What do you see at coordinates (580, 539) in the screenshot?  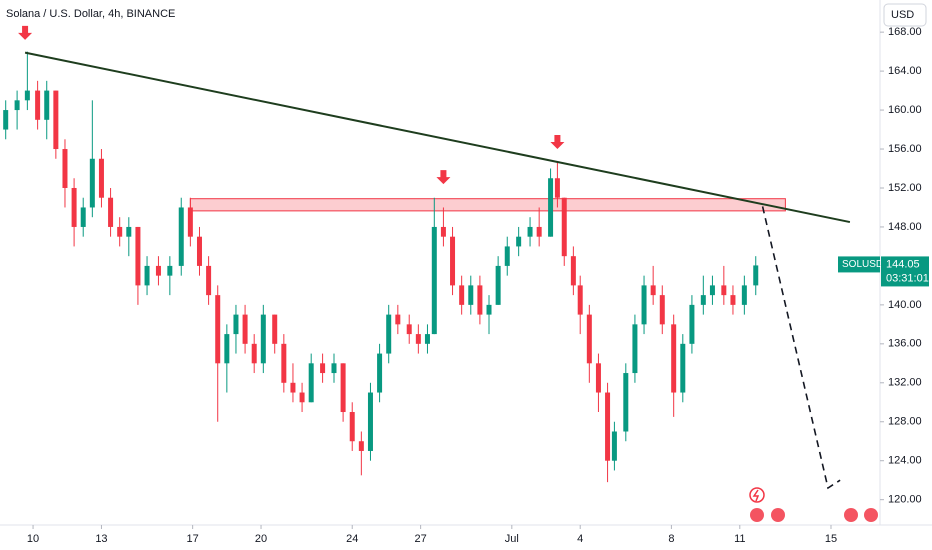 I see `x-tick-label: 4` at bounding box center [580, 539].